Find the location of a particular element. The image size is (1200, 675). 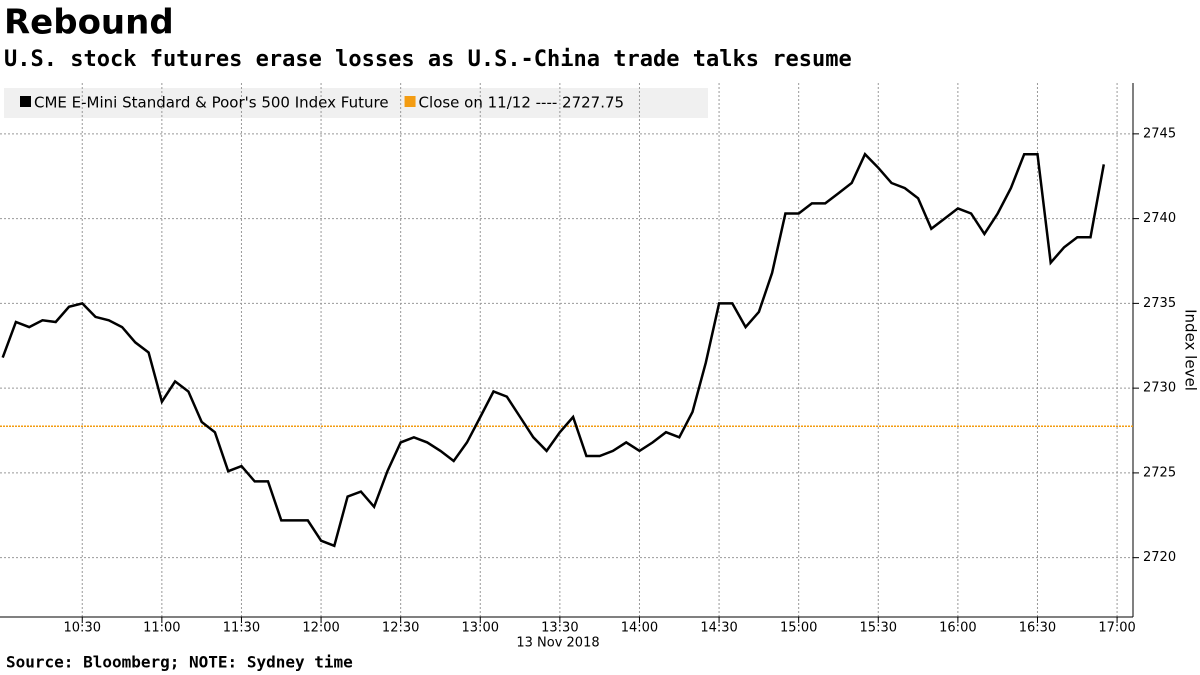

x-tick-label: 15:00 is located at coordinates (798, 628).